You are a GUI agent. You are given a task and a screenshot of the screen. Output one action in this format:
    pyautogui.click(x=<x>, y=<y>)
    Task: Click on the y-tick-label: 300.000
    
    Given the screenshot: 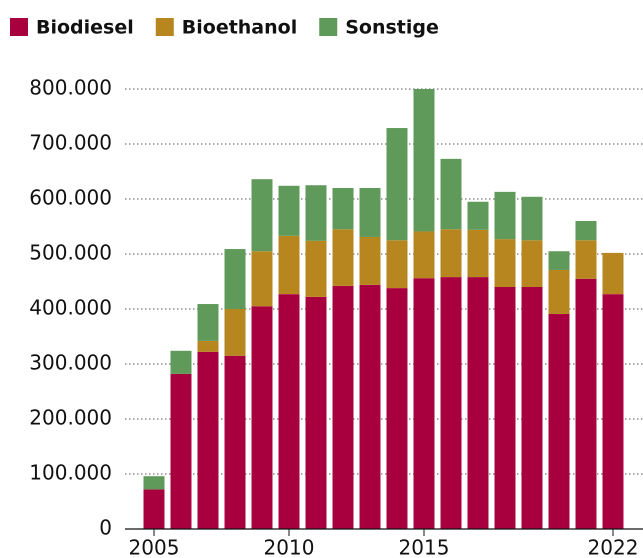 What is the action you would take?
    pyautogui.click(x=70, y=363)
    